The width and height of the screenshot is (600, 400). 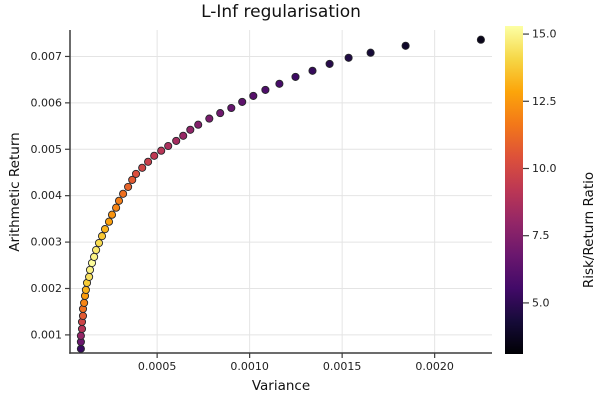 I want to click on chart-title: L-Inf regularisation, so click(x=281, y=12).